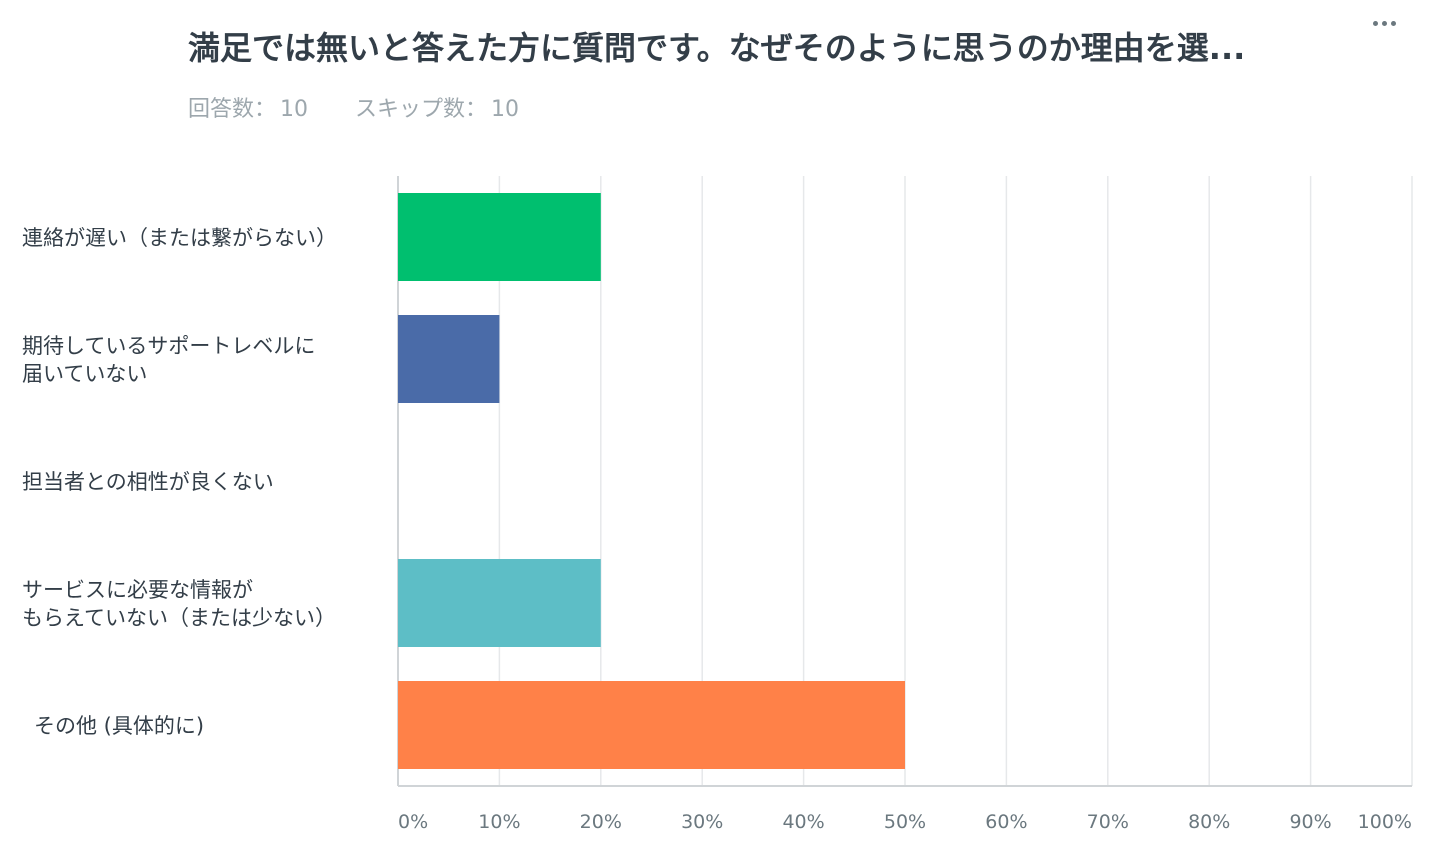  Describe the element at coordinates (905, 822) in the screenshot. I see `x-tick-label: 50%` at that location.